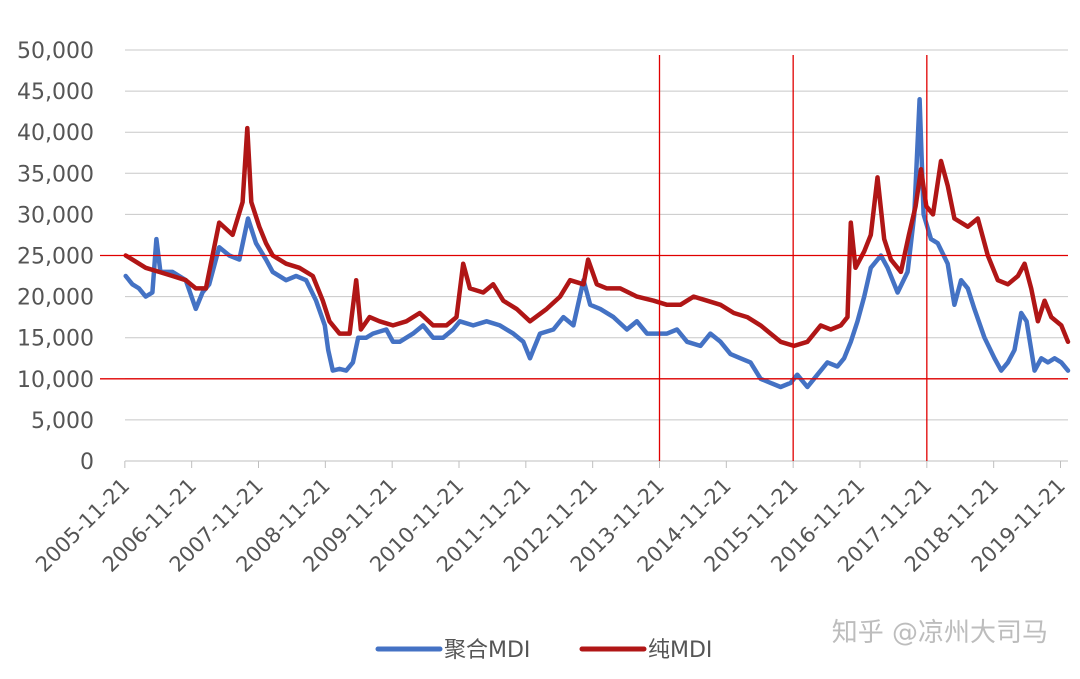  Describe the element at coordinates (543, 650) in the screenshot. I see `legend: 聚合MDI 纯MDI` at that location.